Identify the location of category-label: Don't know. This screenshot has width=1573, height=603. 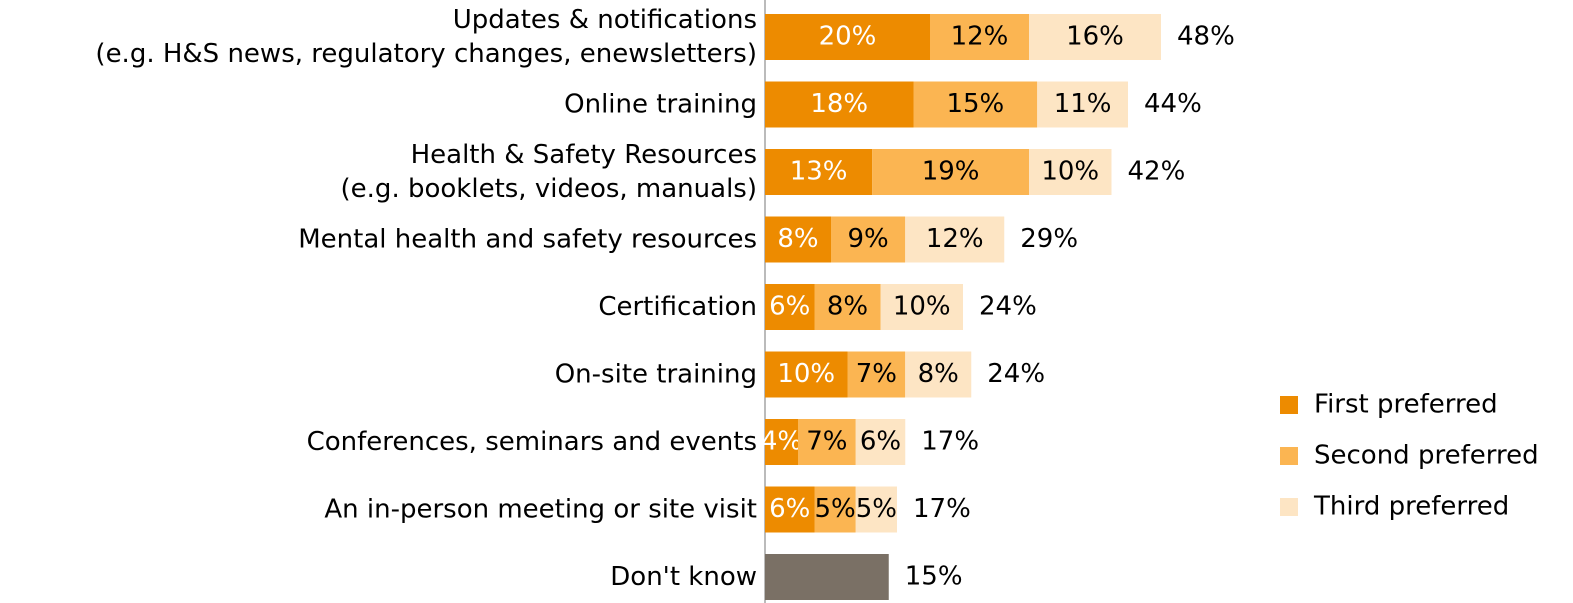
(683, 577).